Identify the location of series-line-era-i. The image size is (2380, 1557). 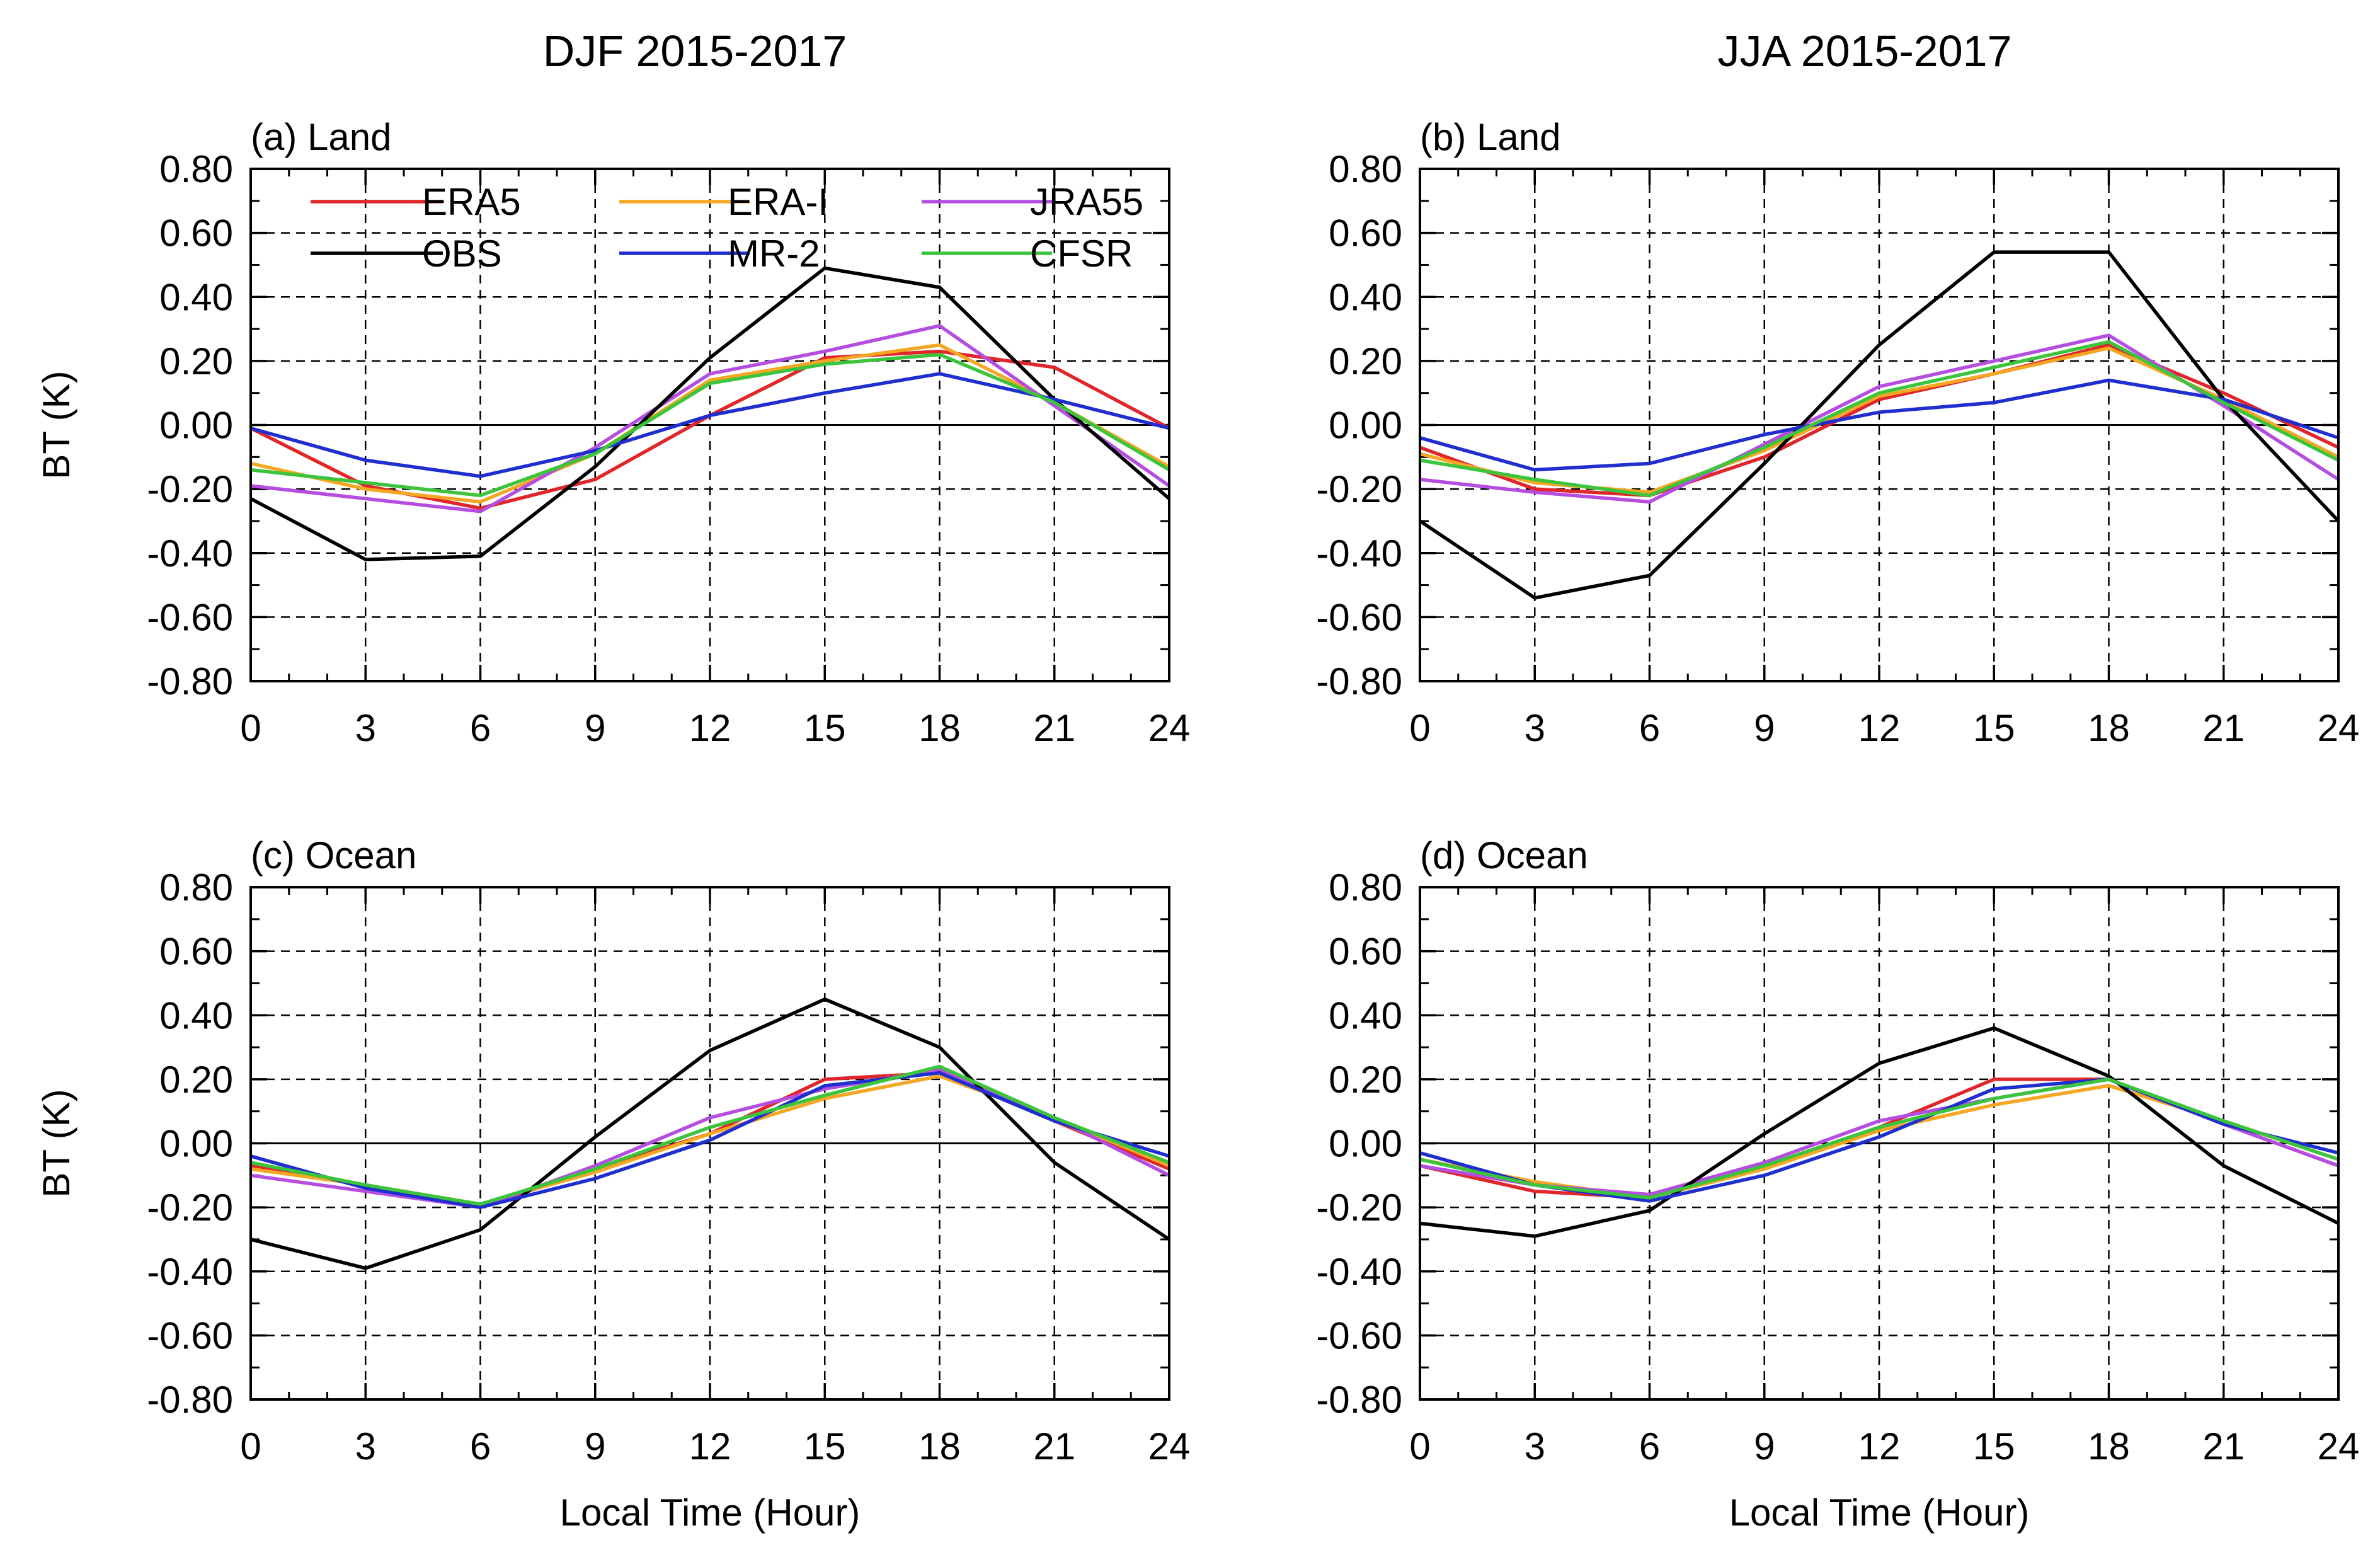
(710, 423).